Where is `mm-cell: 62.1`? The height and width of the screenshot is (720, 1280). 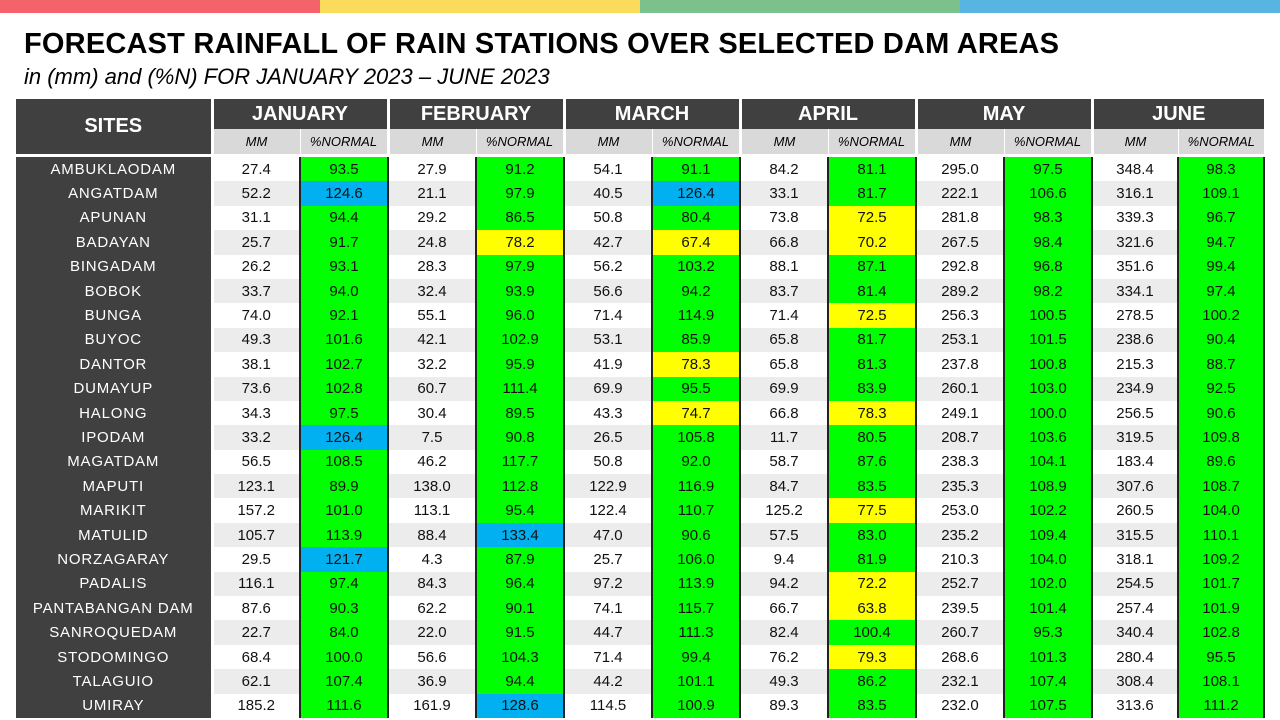 mm-cell: 62.1 is located at coordinates (256, 681).